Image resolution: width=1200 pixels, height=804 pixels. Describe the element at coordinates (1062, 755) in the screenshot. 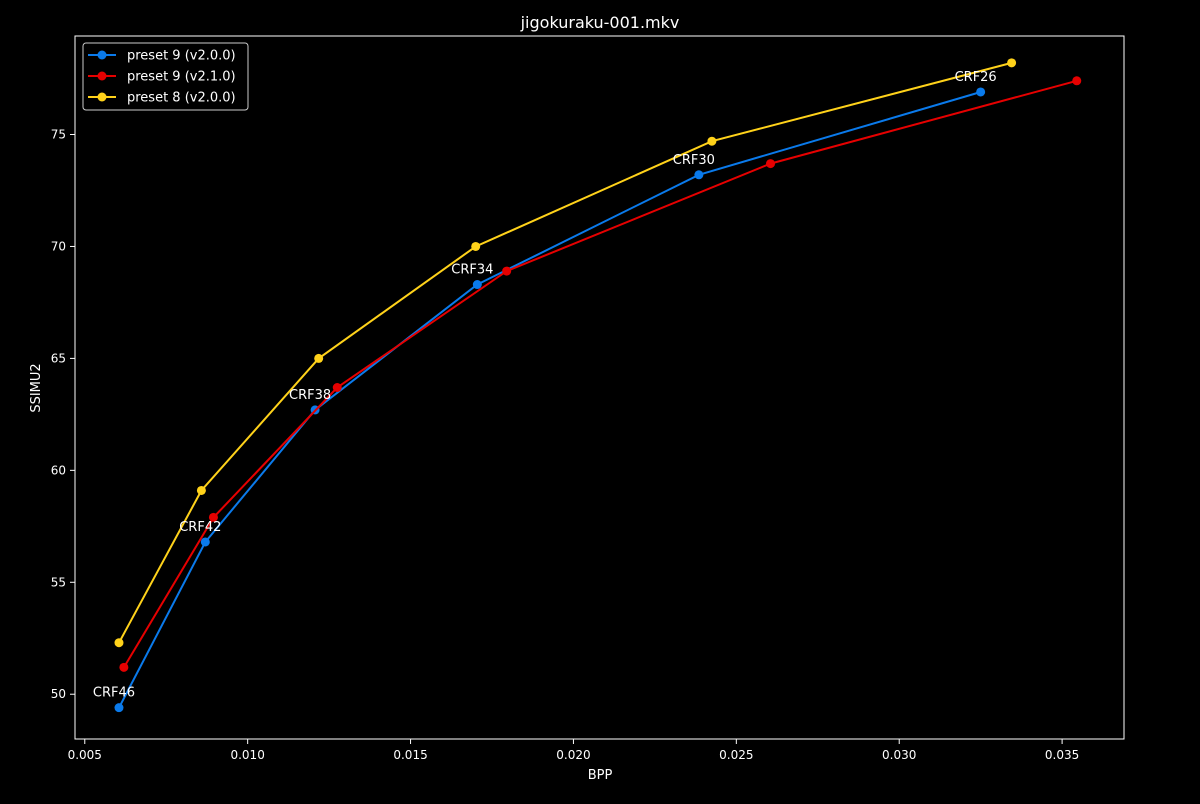

I see `x-tick-label: 0.035` at that location.